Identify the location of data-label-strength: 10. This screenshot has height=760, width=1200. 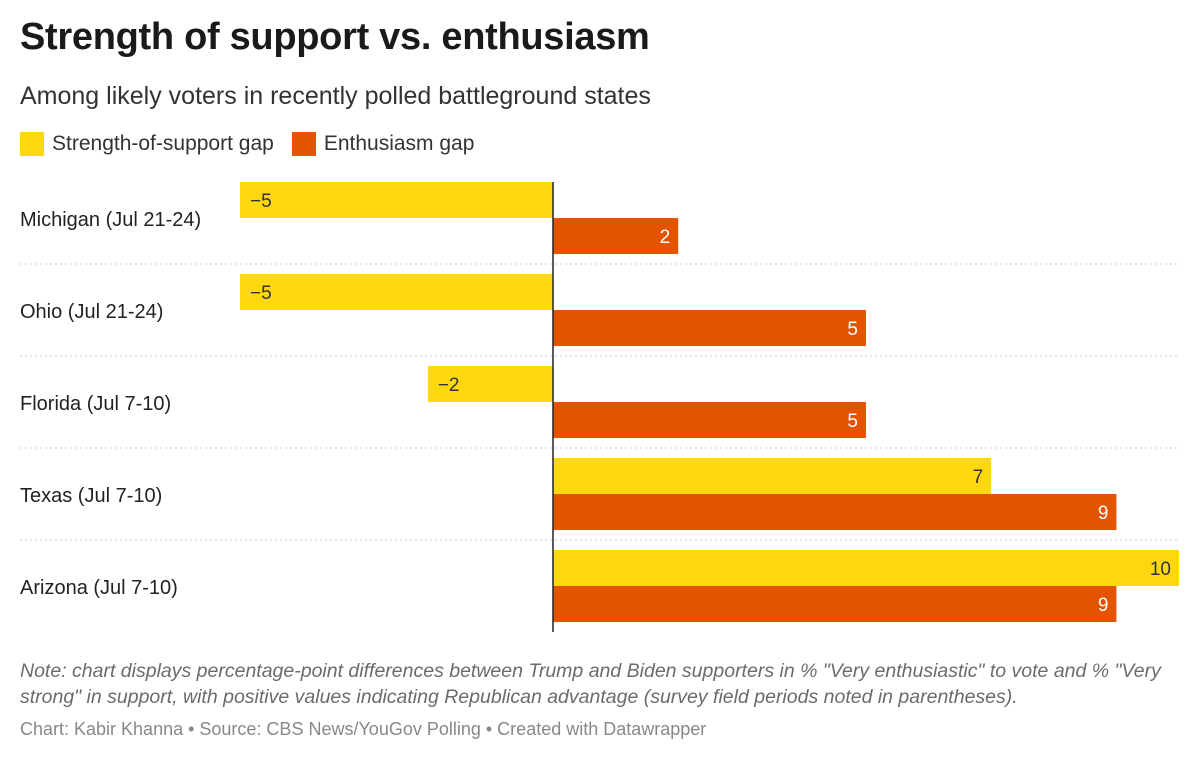
(1160, 569).